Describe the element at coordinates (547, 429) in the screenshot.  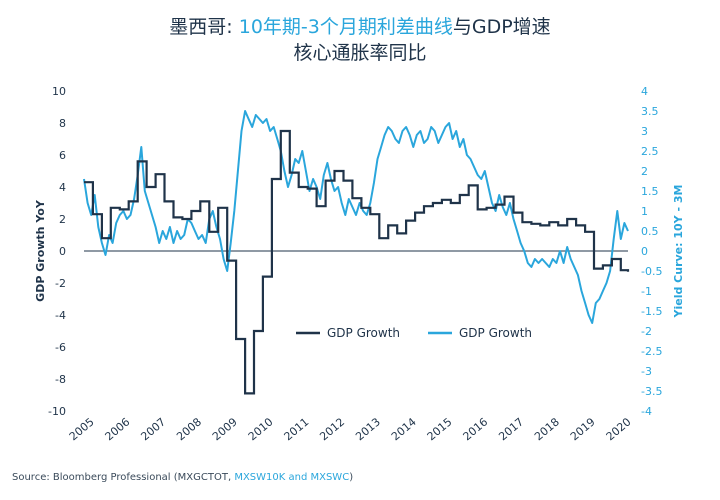
I see `x-tick-label: 2018` at that location.